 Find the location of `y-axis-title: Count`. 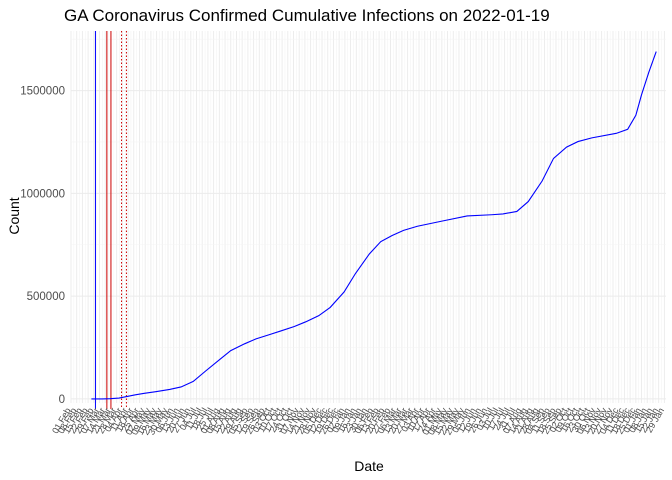

y-axis-title: Count is located at coordinates (14, 215).